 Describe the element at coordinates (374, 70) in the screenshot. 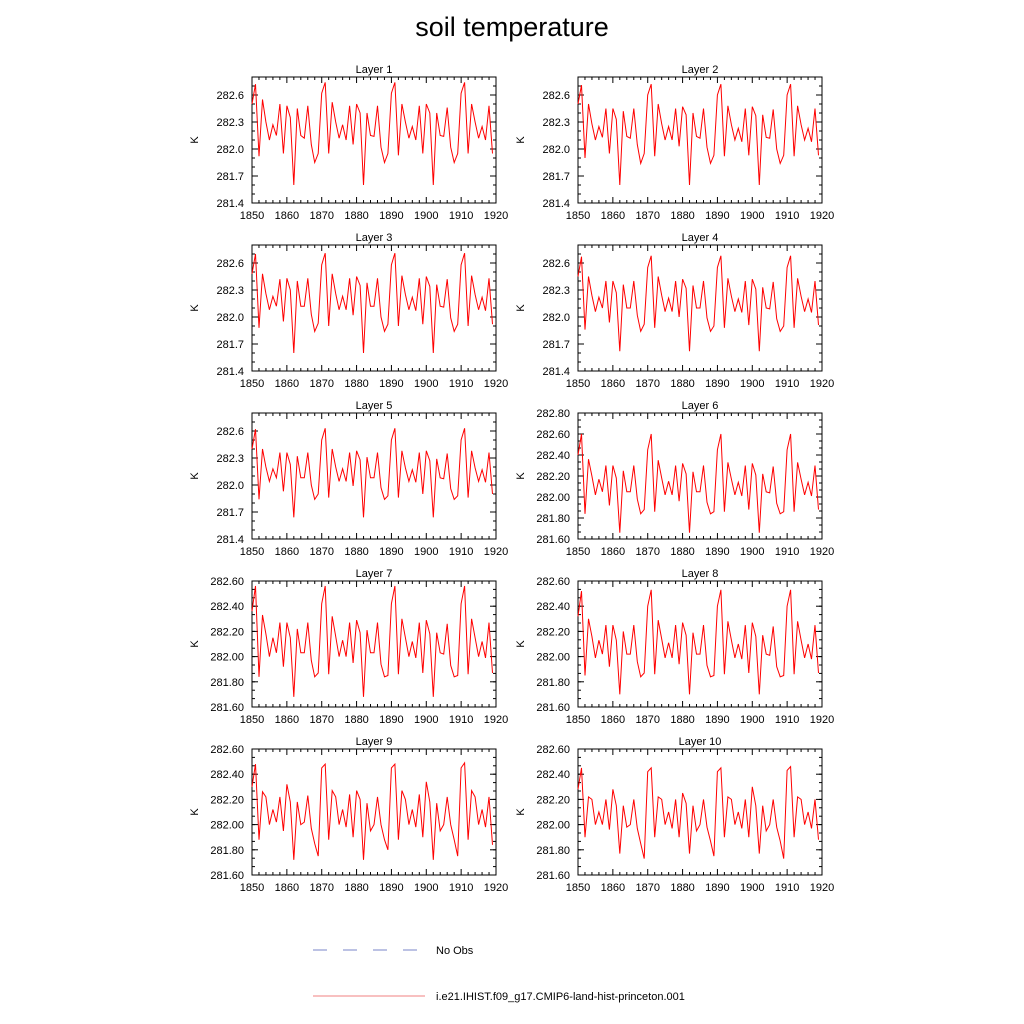

I see `panel-title: Layer 1` at that location.